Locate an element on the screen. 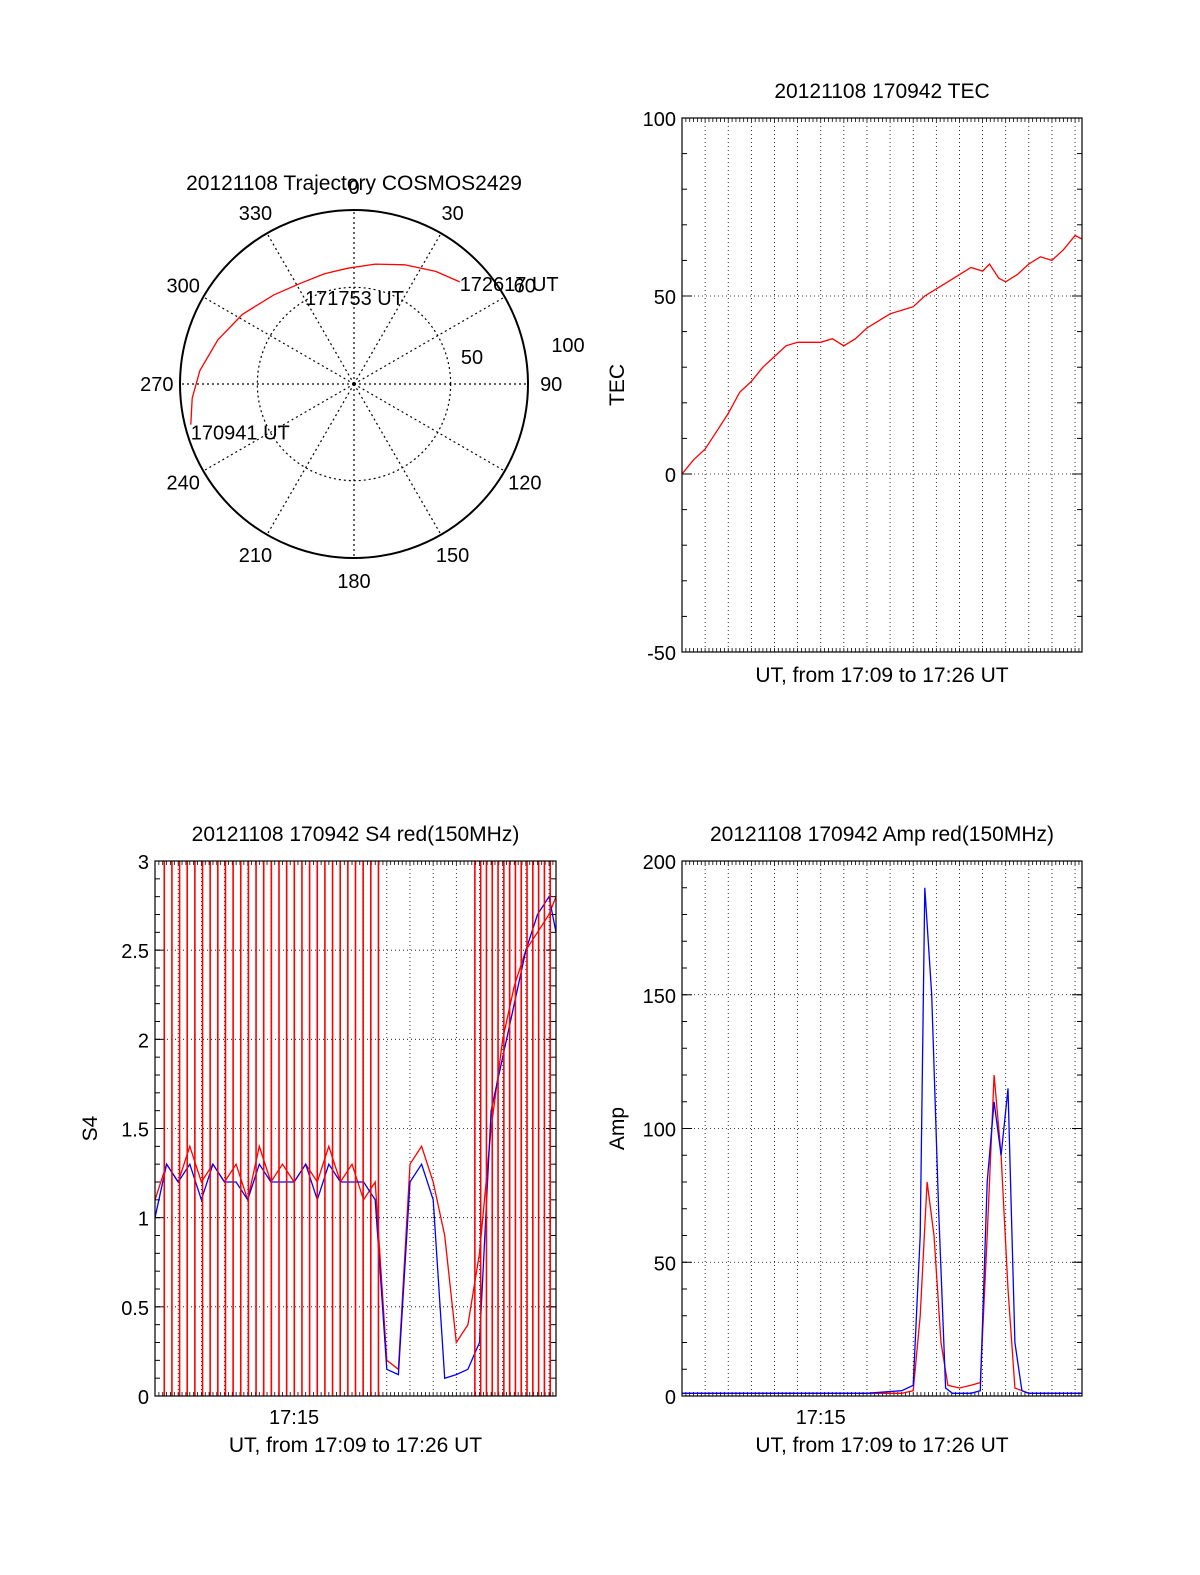 The width and height of the screenshot is (1200, 1575). amp-title: 20121108 170942 Amp red(150MHz) is located at coordinates (882, 834).